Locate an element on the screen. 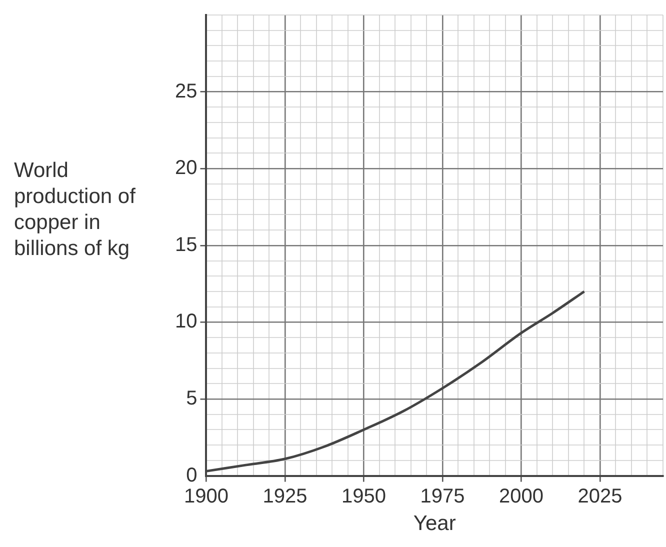 The height and width of the screenshot is (547, 666). y-tick-label: 5 is located at coordinates (192, 399).